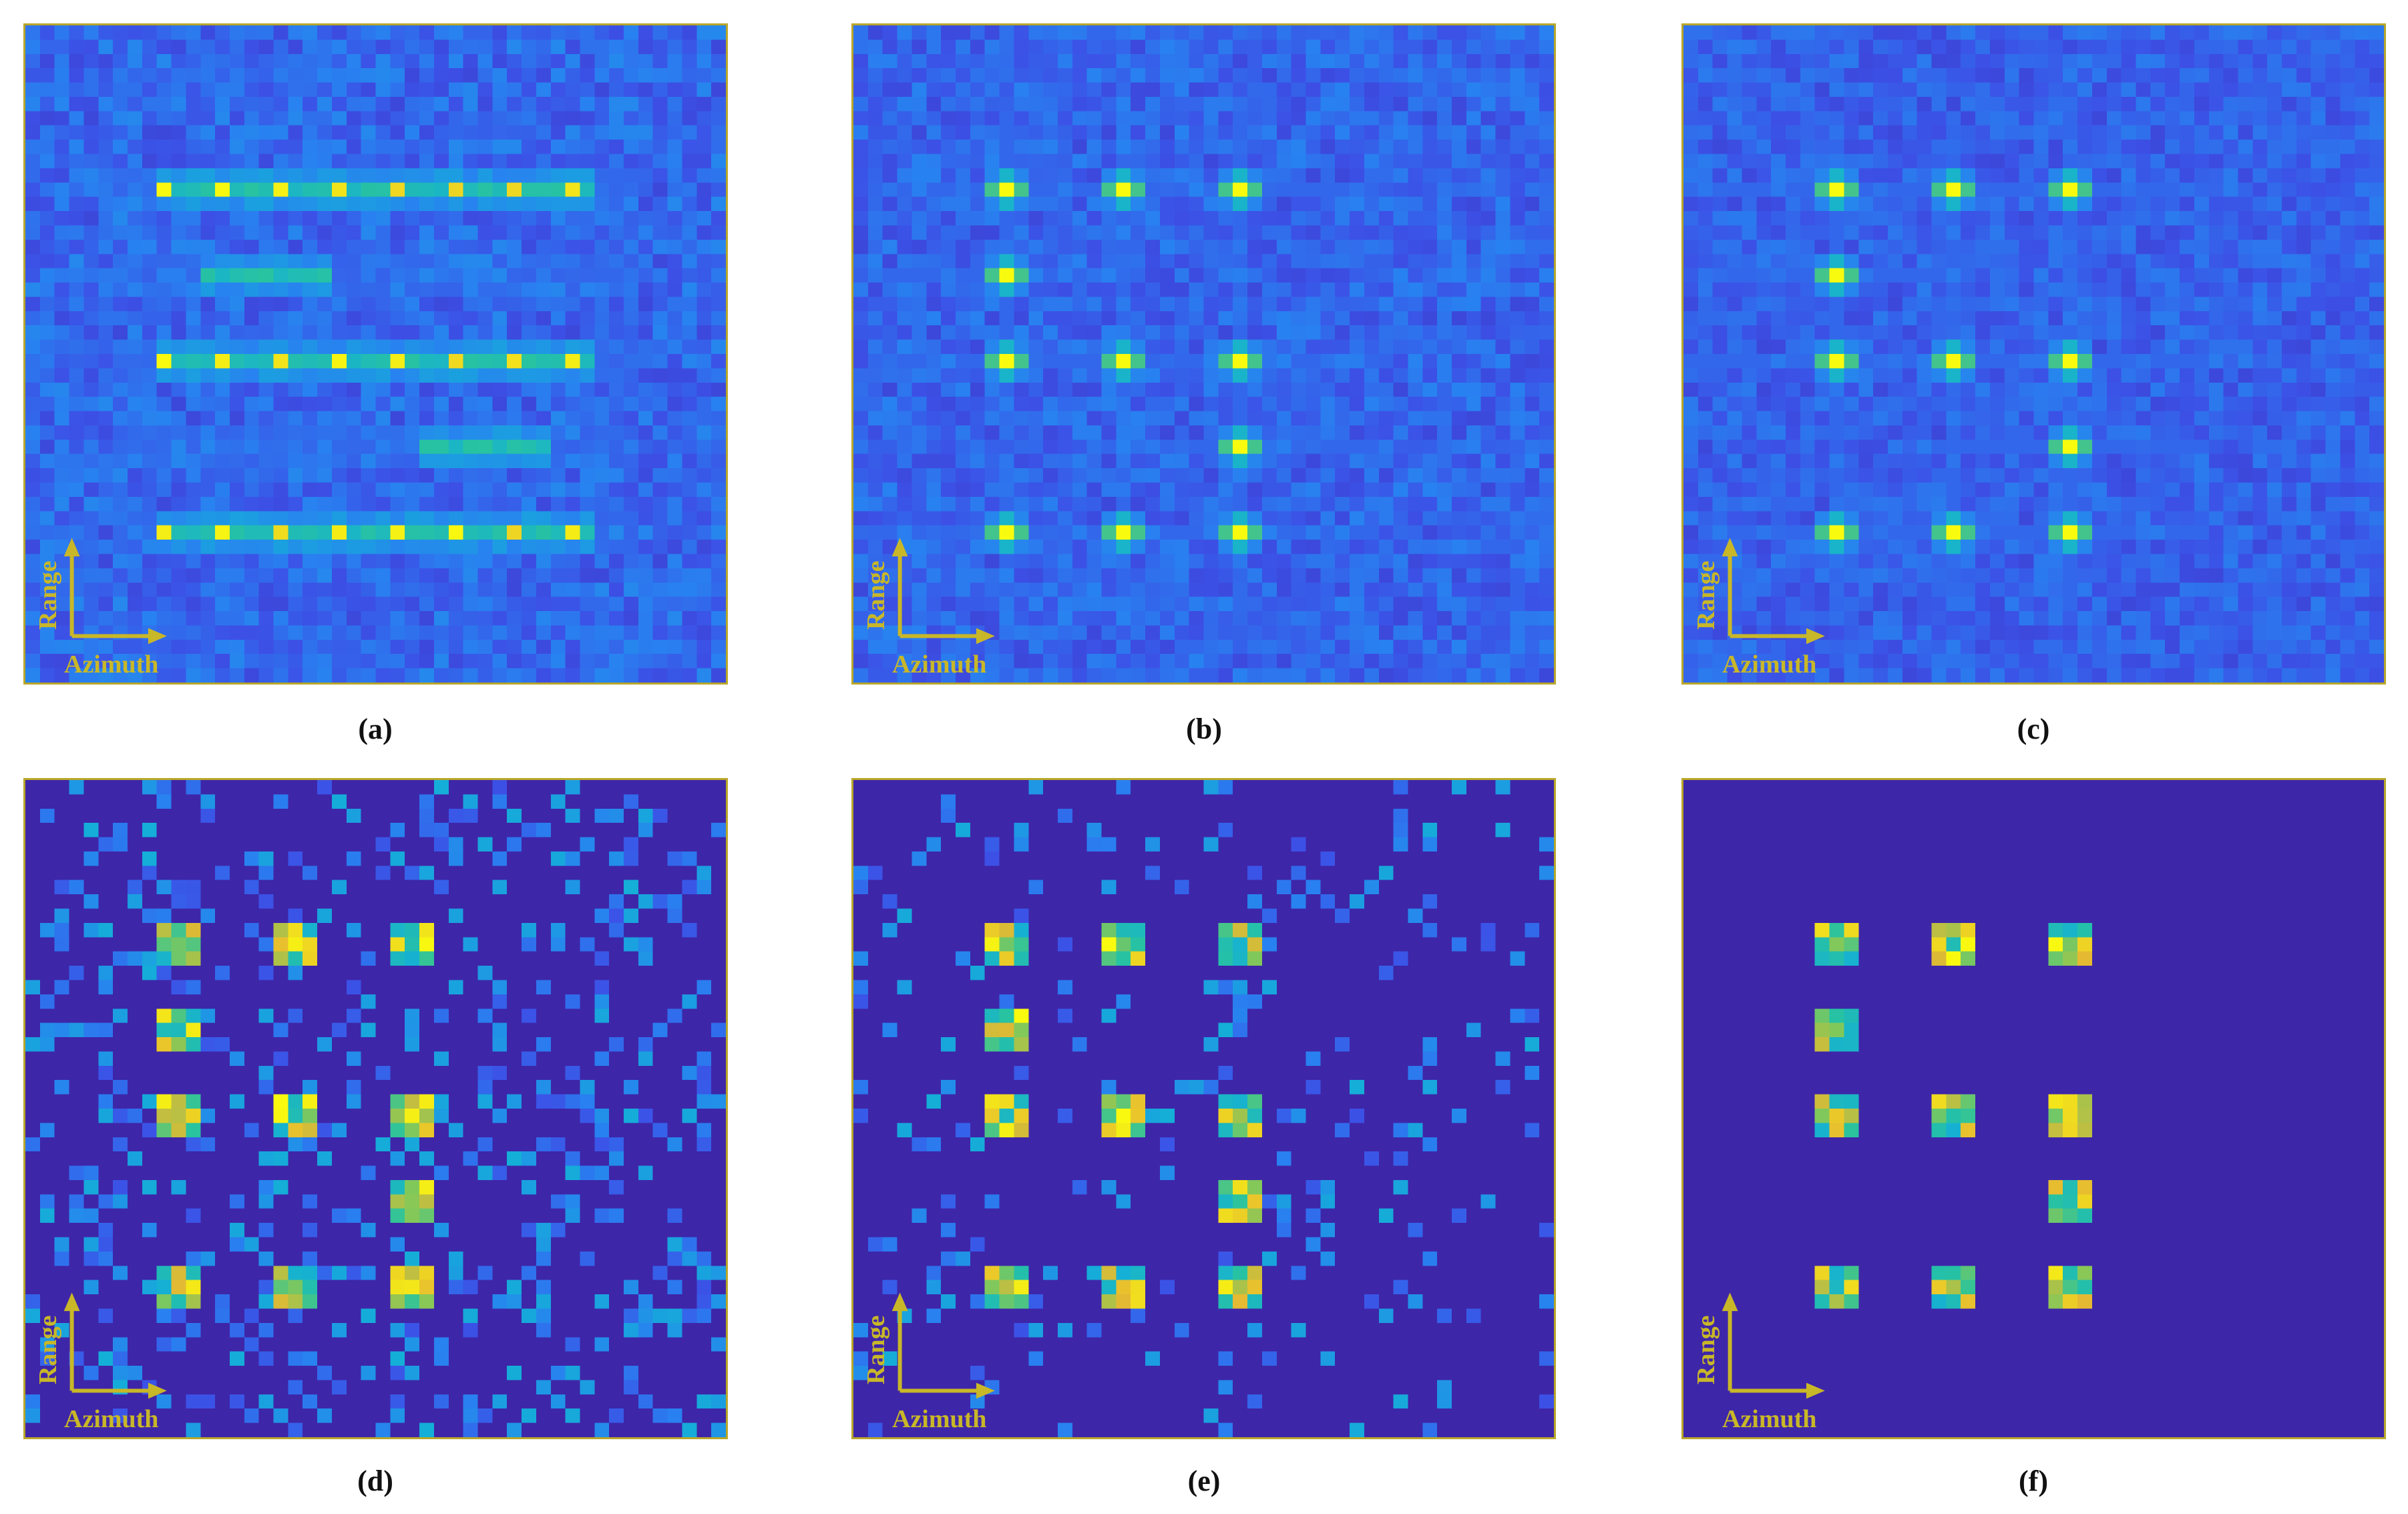 The height and width of the screenshot is (1514, 2408). Describe the element at coordinates (1706, 1349) in the screenshot. I see `range-label-f: Range` at that location.